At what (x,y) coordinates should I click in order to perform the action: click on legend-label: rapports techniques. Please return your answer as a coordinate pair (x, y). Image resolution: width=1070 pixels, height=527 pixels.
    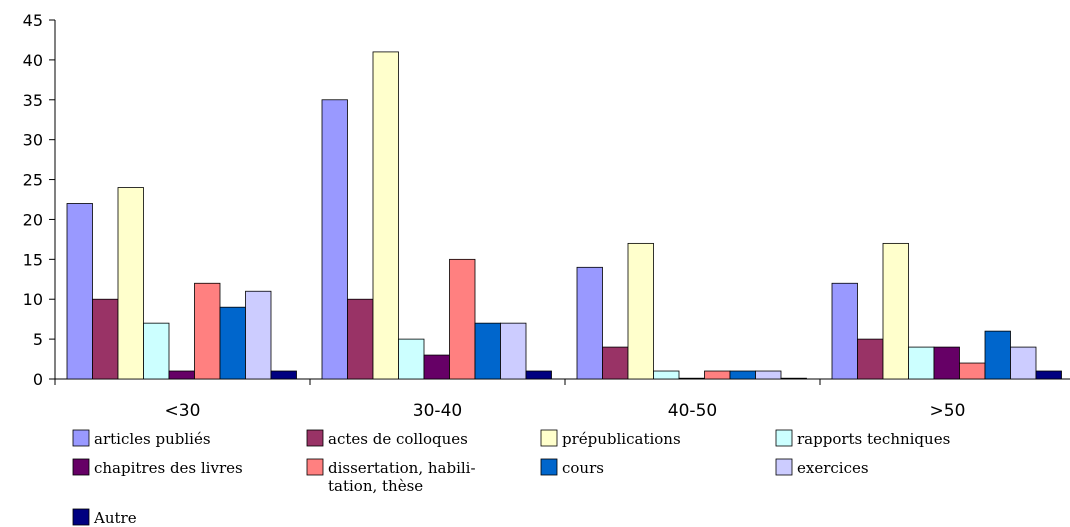
    Looking at the image, I should click on (873, 439).